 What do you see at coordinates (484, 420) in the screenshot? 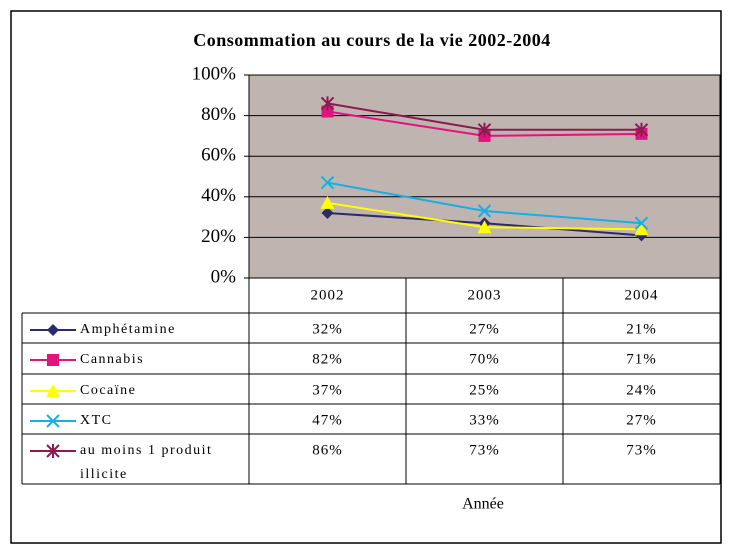
I see `data-label: 33%` at bounding box center [484, 420].